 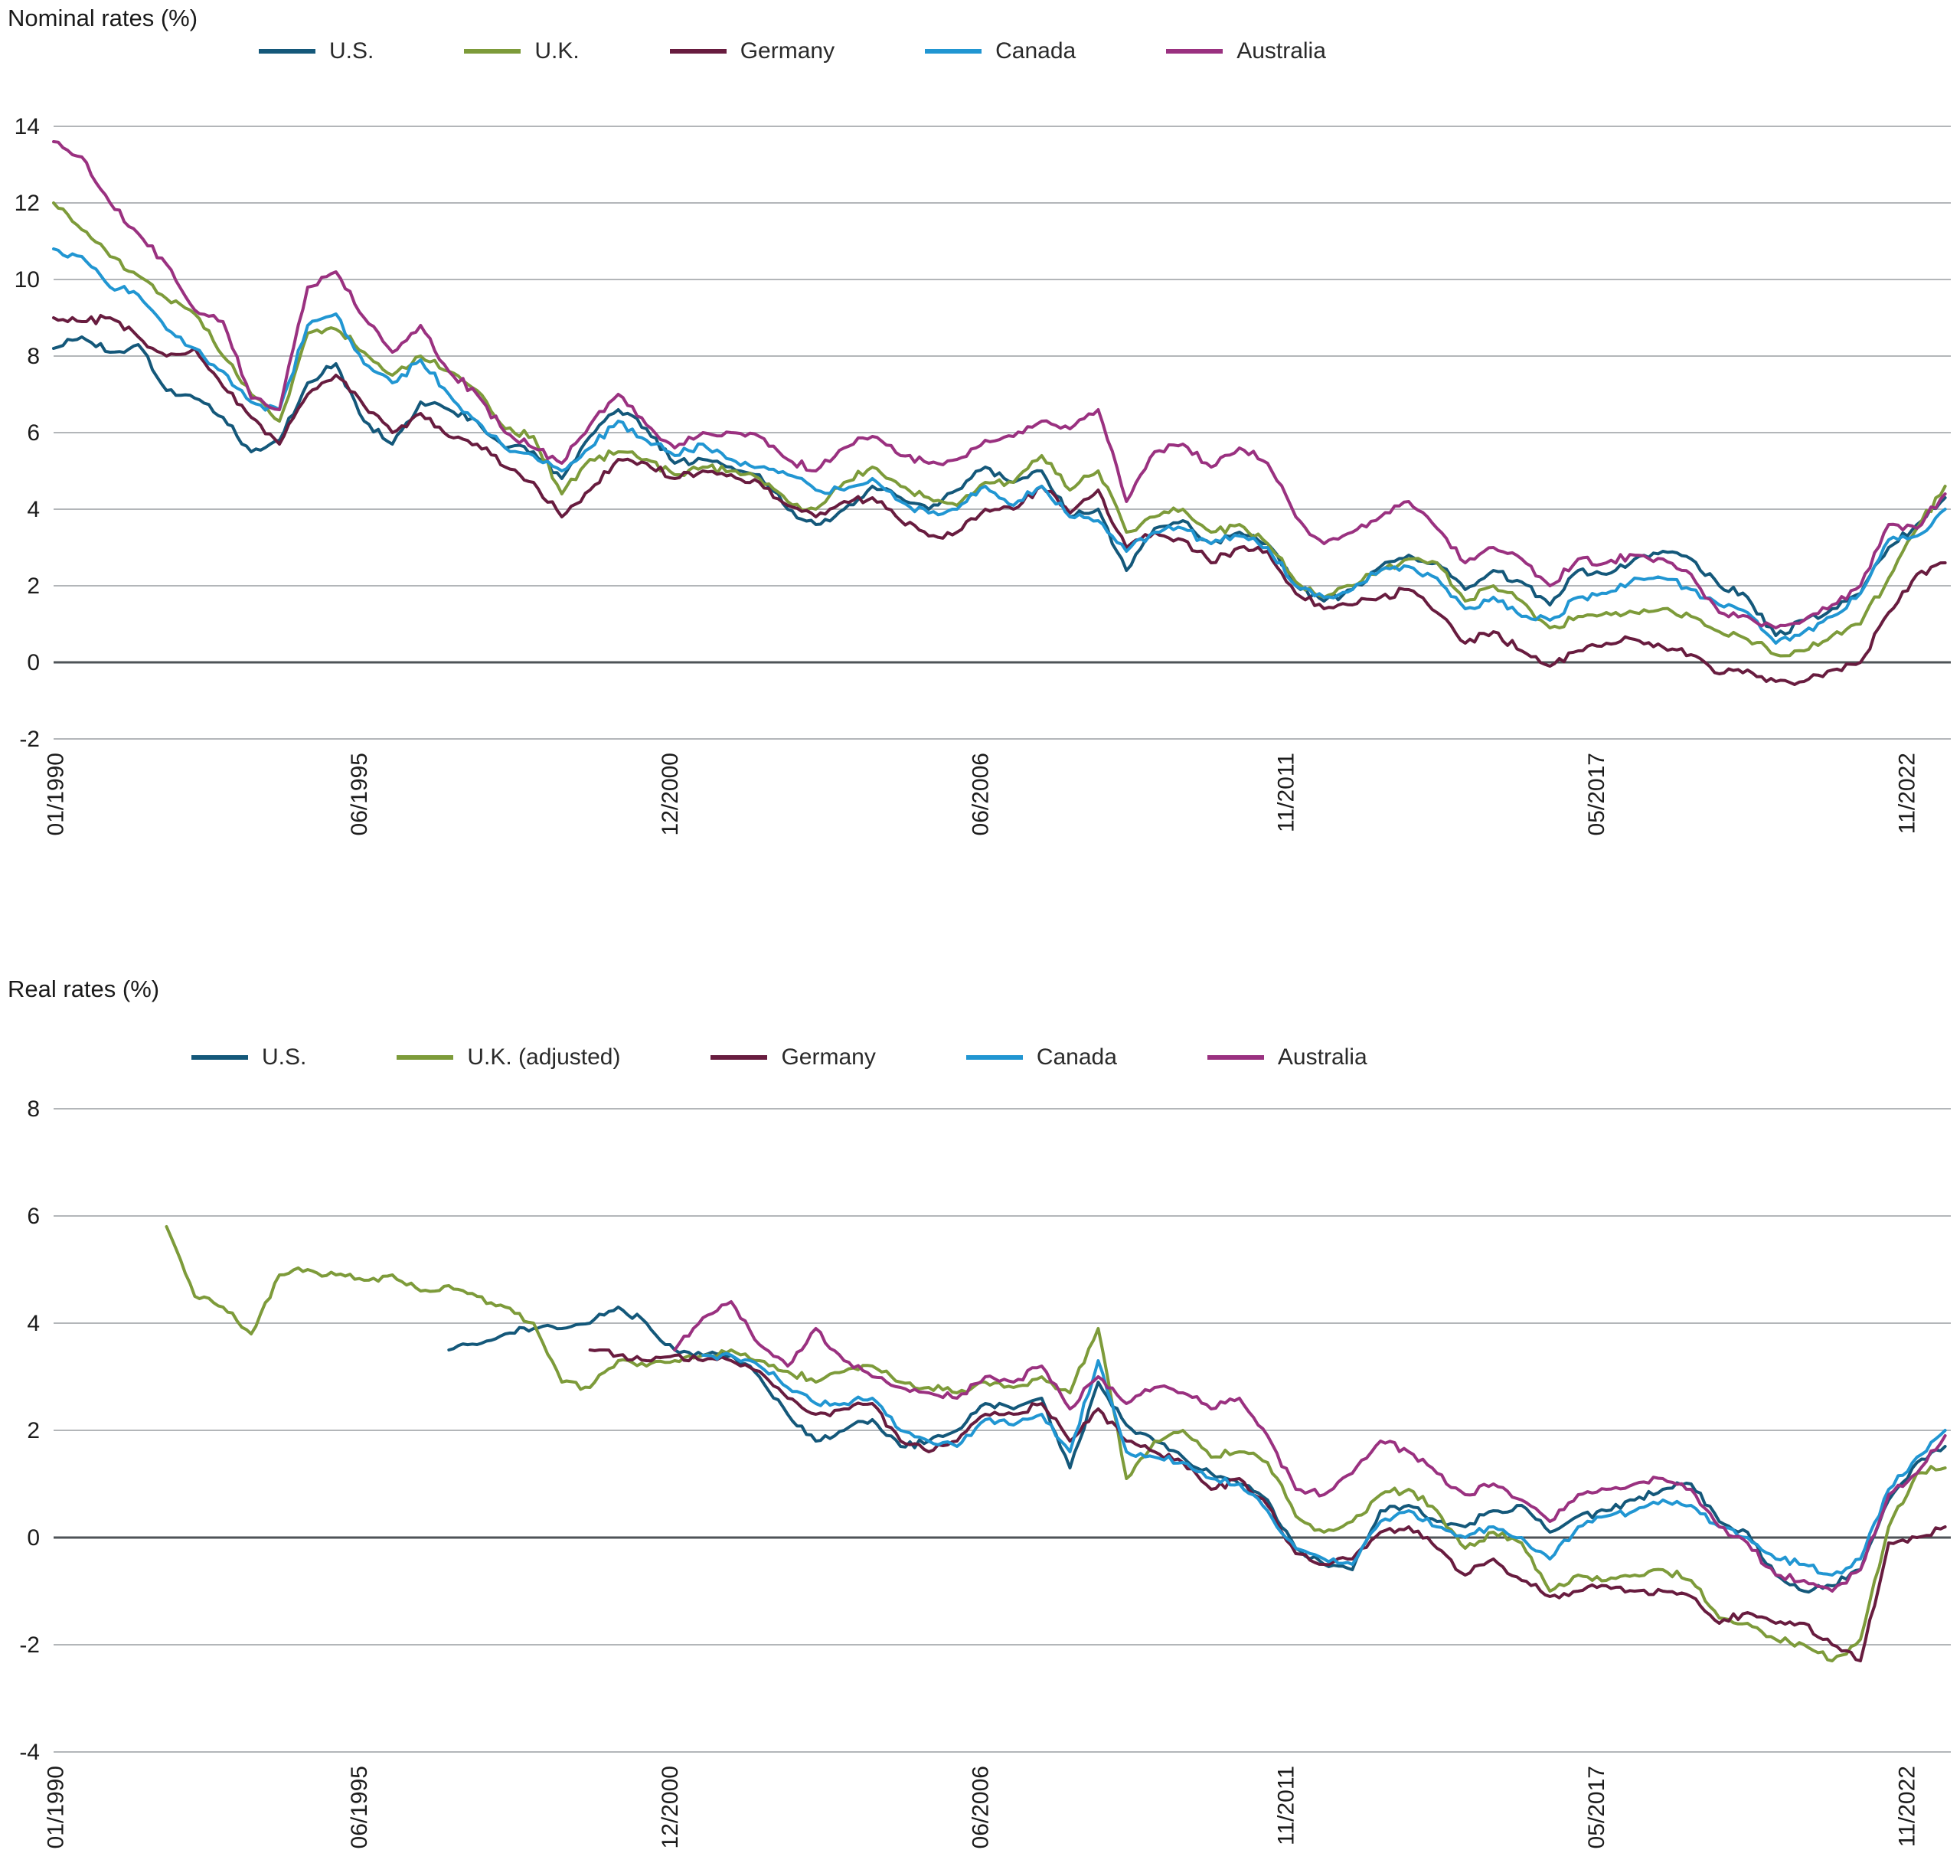 I want to click on legend-label-u-k: U.K., so click(x=557, y=51).